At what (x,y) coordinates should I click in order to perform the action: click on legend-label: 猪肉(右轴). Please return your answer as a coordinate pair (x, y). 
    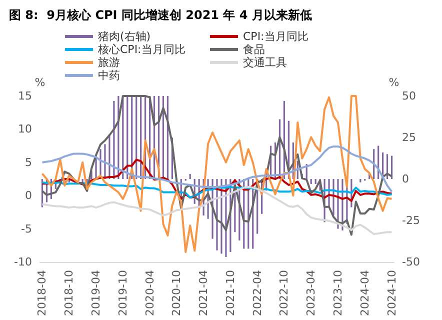
    Looking at the image, I should click on (124, 36).